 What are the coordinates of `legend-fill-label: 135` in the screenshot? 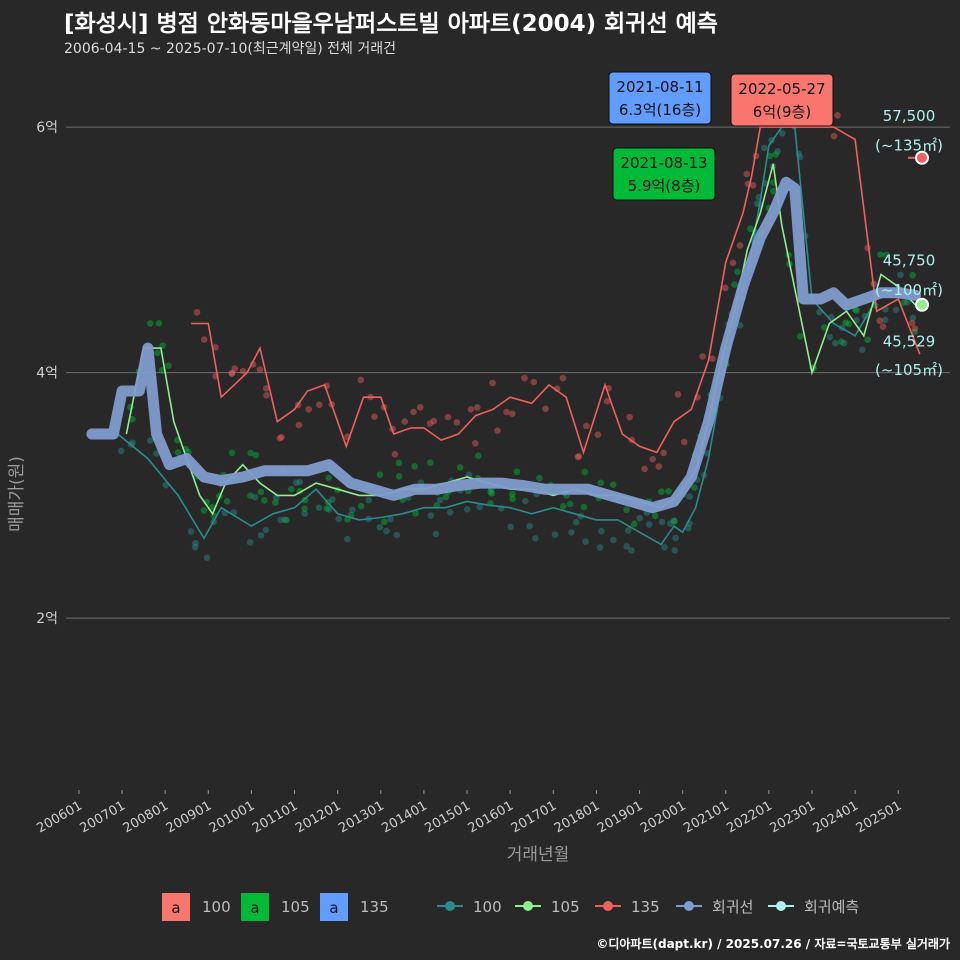 It's located at (374, 907).